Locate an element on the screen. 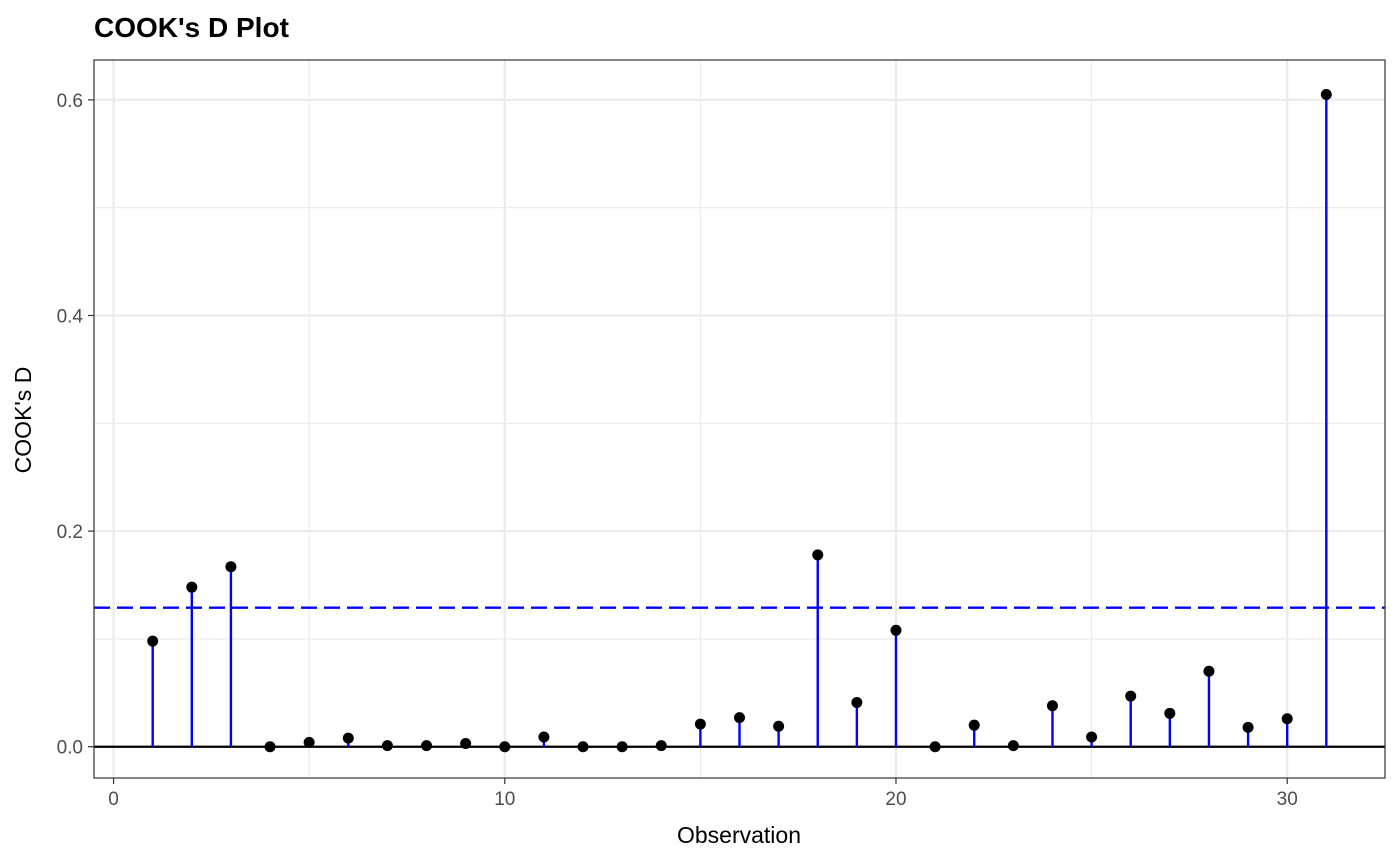  y-axis-label: COOK's D is located at coordinates (23, 420).